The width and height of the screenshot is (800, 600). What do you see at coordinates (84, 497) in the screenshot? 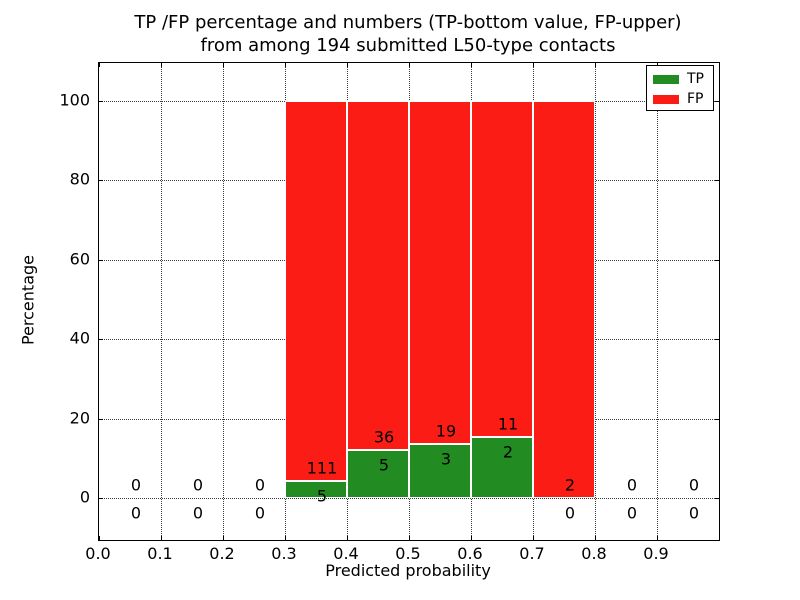
I see `y-tick-label: 0` at bounding box center [84, 497].